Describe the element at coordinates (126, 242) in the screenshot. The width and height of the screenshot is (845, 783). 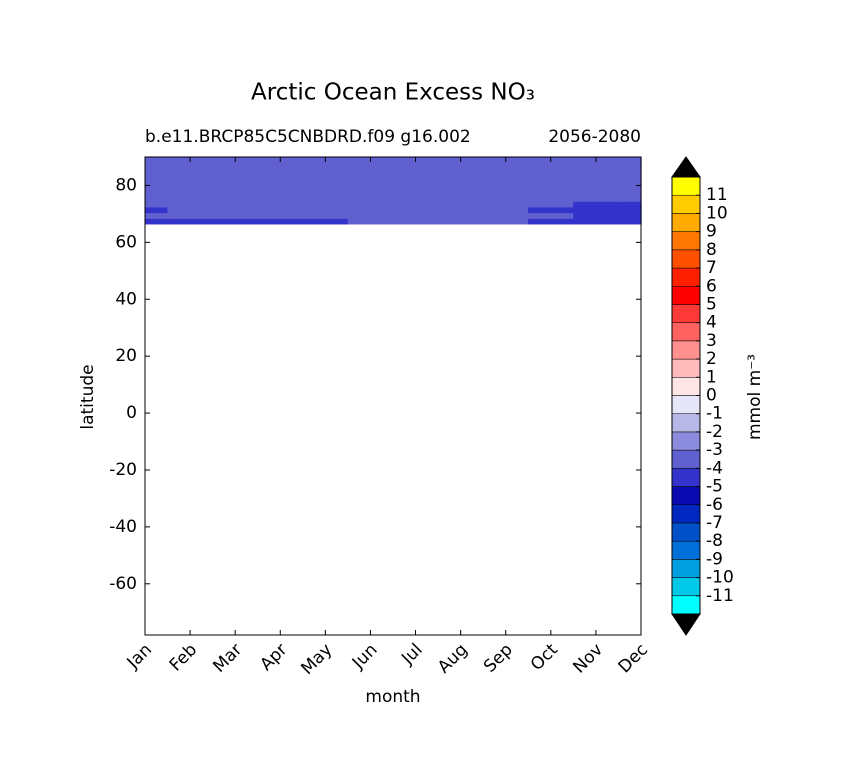
I see `y-tick-label: 60` at that location.